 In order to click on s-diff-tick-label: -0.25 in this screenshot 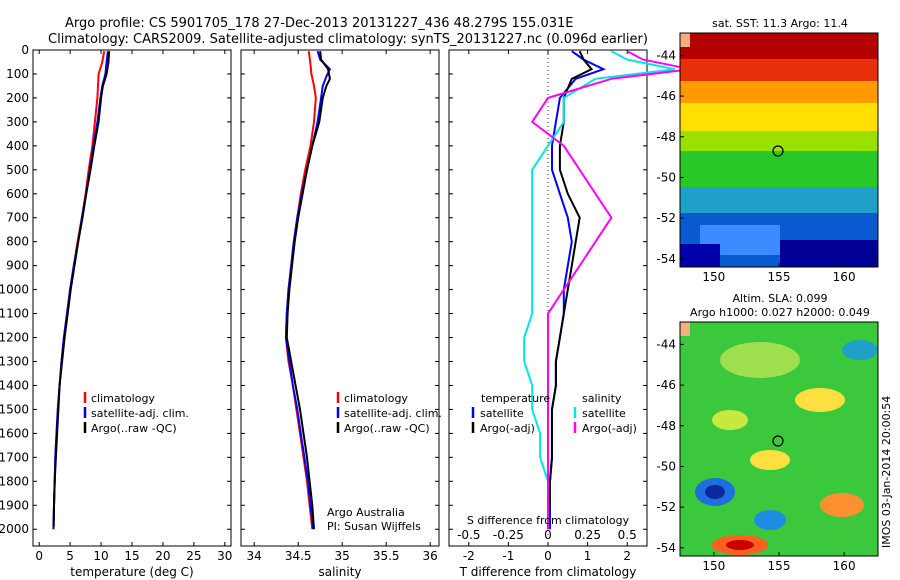, I will do `click(508, 535)`.